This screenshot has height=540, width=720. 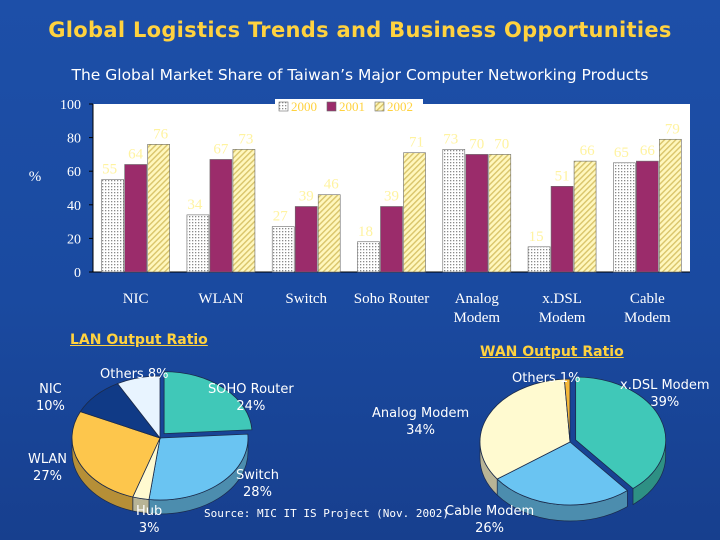 I want to click on y-tick-label: 60, so click(x=74, y=172).